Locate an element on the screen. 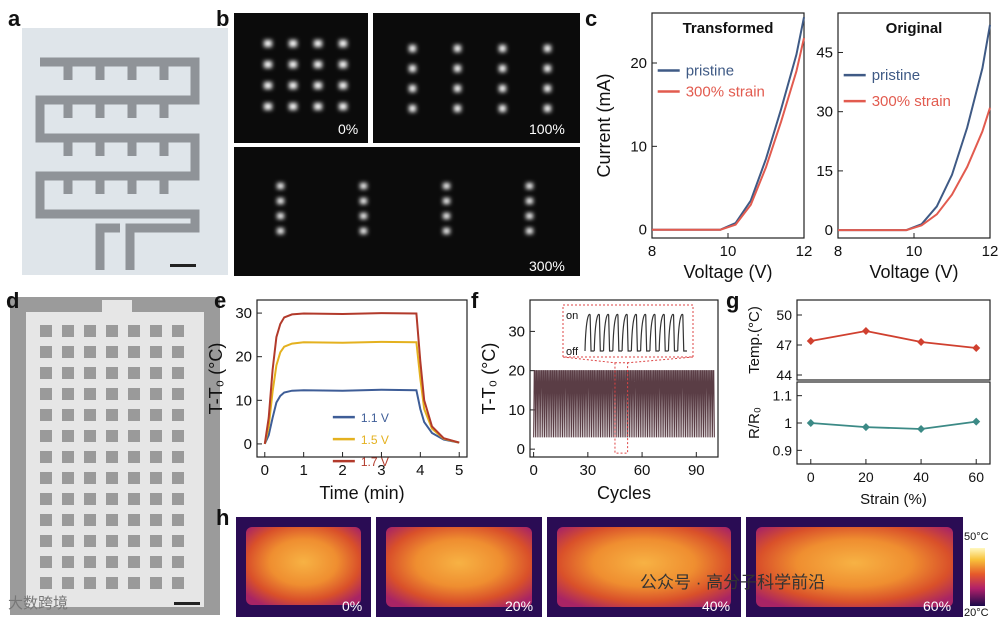 The width and height of the screenshot is (1002, 623). x-axis-label: Voltage (V) is located at coordinates (913, 272).